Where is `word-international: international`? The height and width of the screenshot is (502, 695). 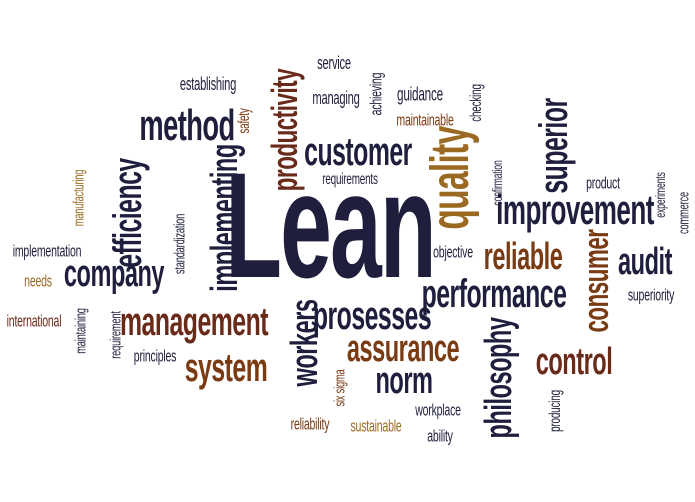
word-international: international is located at coordinates (34, 321).